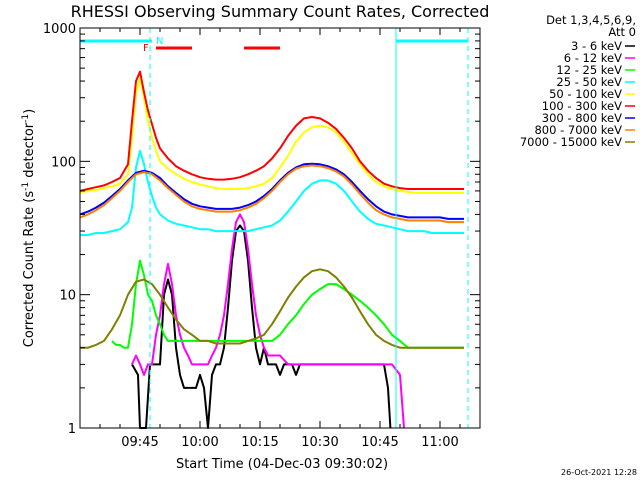  Describe the element at coordinates (282, 464) in the screenshot. I see `x-axis-label: Start Time (04-Dec-03 09:30:02)` at that location.